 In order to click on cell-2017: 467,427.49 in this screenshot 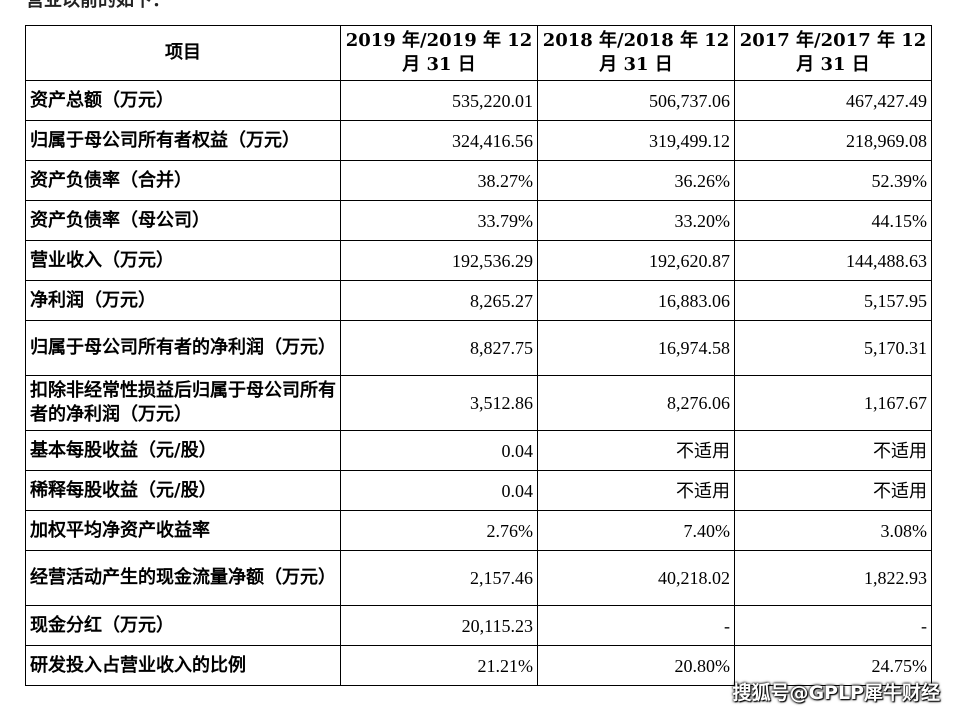, I will do `click(833, 100)`.